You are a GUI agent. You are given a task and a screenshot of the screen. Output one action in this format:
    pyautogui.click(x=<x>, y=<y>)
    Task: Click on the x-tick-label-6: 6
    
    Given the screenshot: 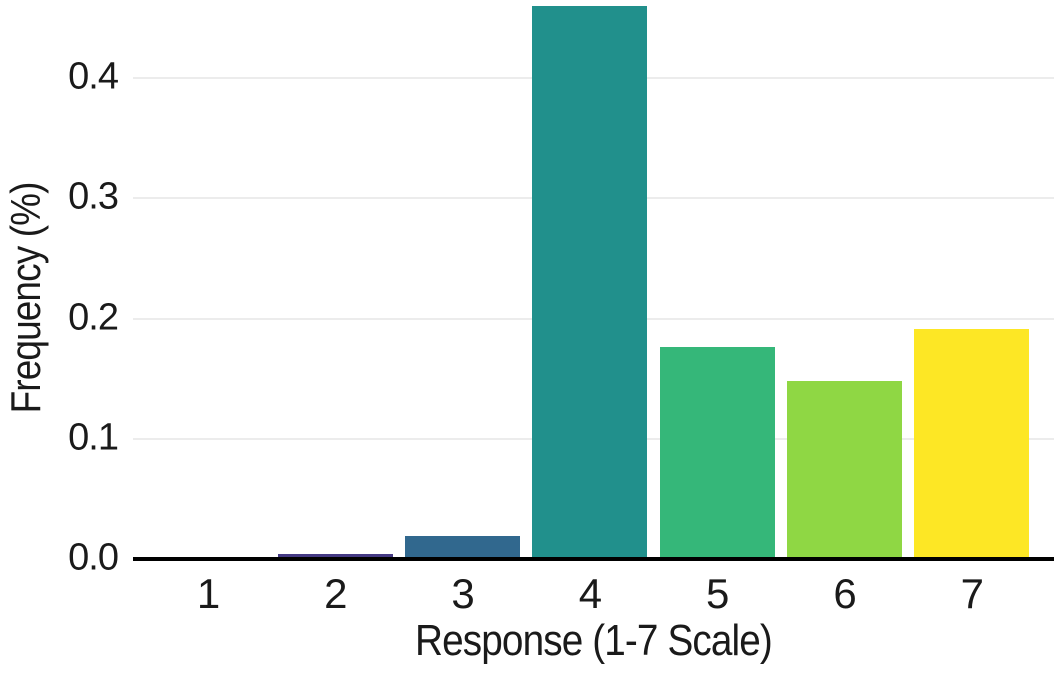 What is the action you would take?
    pyautogui.click(x=844, y=593)
    